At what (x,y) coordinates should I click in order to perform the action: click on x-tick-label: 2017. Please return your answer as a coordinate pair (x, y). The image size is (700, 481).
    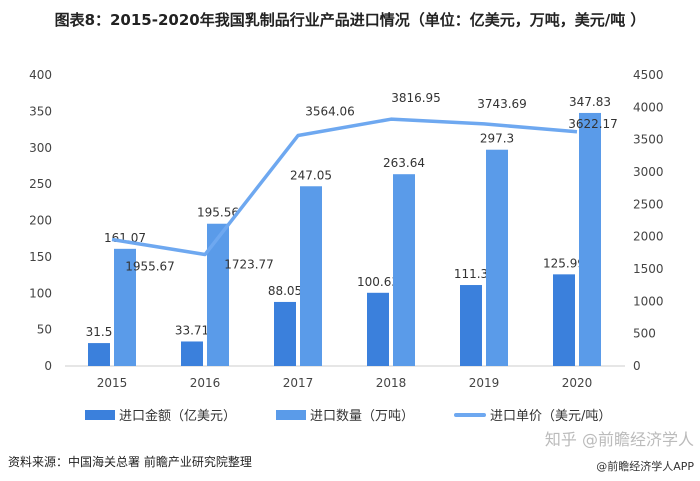
    Looking at the image, I should click on (298, 383).